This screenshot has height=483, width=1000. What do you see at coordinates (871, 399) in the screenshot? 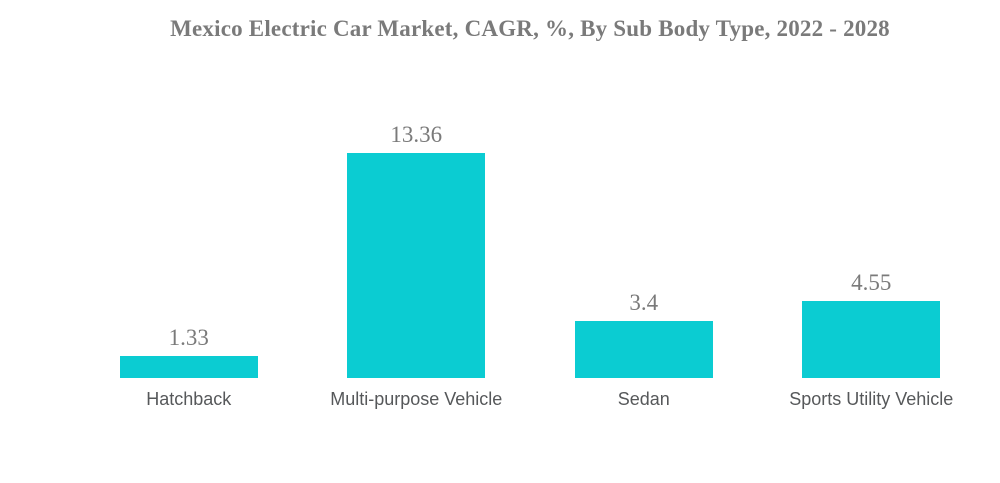
I see `category-label: Sports Utility Vehicle` at bounding box center [871, 399].